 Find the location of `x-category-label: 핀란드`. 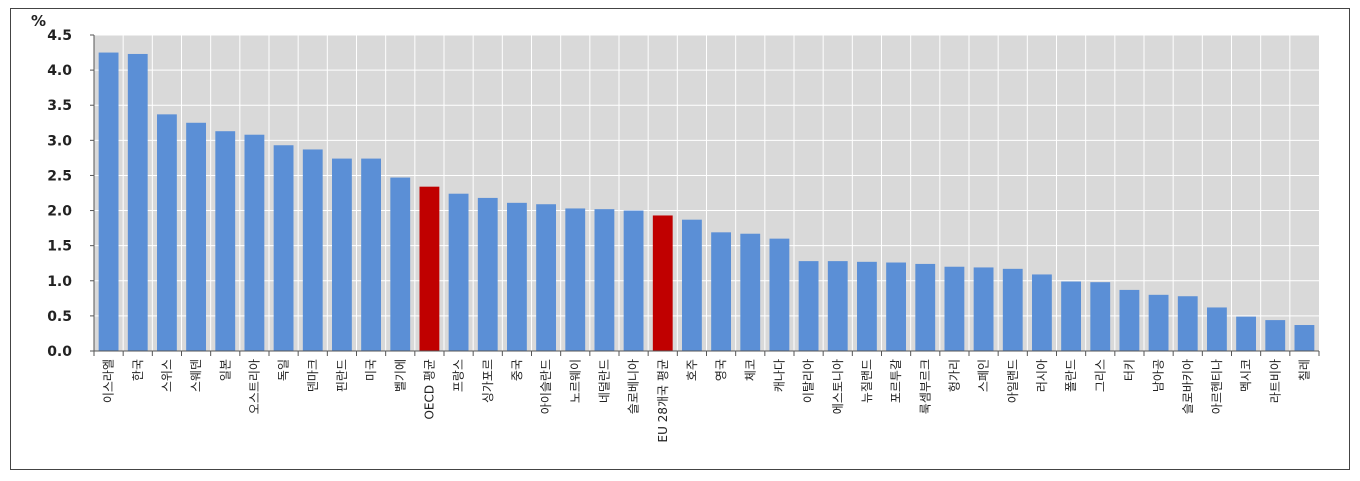

x-category-label: 핀란드 is located at coordinates (342, 375).